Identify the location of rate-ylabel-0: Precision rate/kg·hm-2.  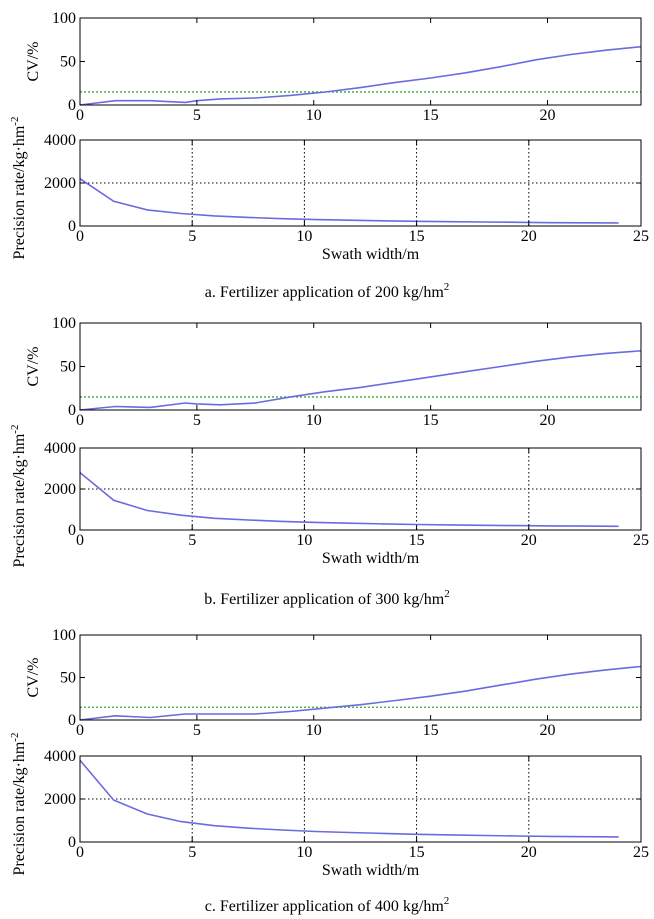
(18, 188).